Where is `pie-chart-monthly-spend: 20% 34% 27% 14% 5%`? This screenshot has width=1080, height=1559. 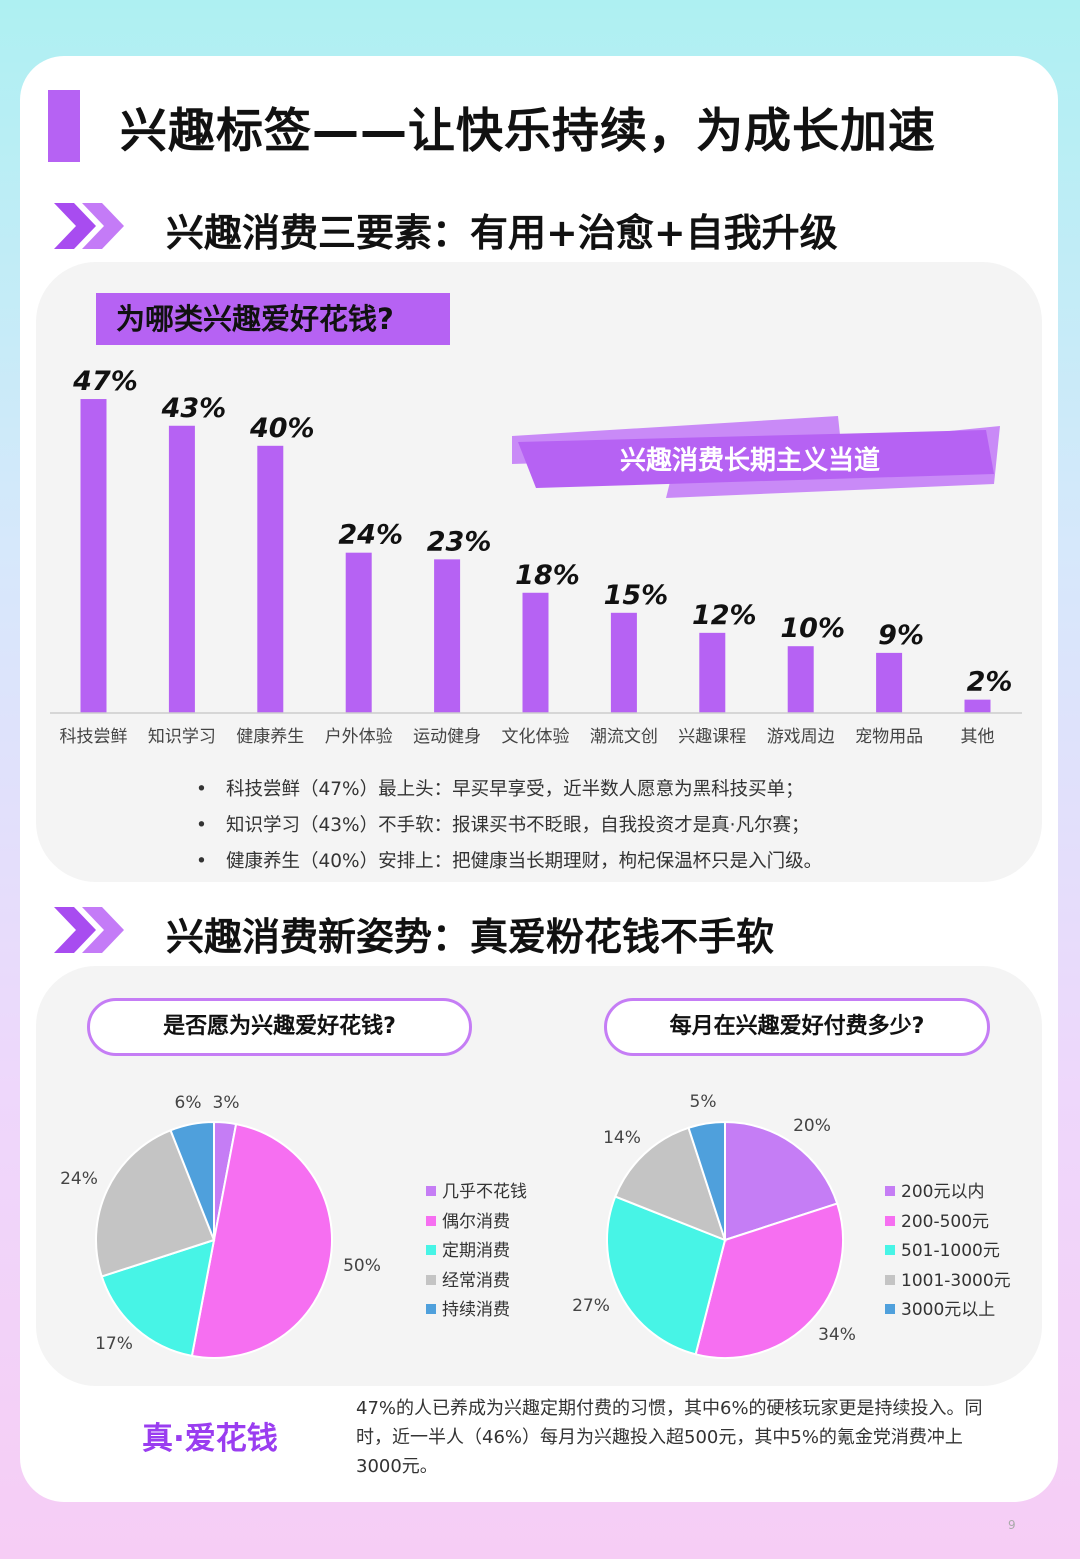
pie-chart-monthly-spend: 20% 34% 27% 14% 5% is located at coordinates (714, 1225).